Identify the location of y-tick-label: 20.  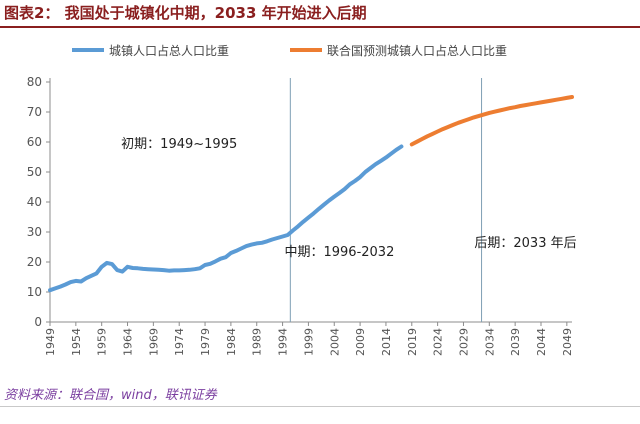
(34, 262).